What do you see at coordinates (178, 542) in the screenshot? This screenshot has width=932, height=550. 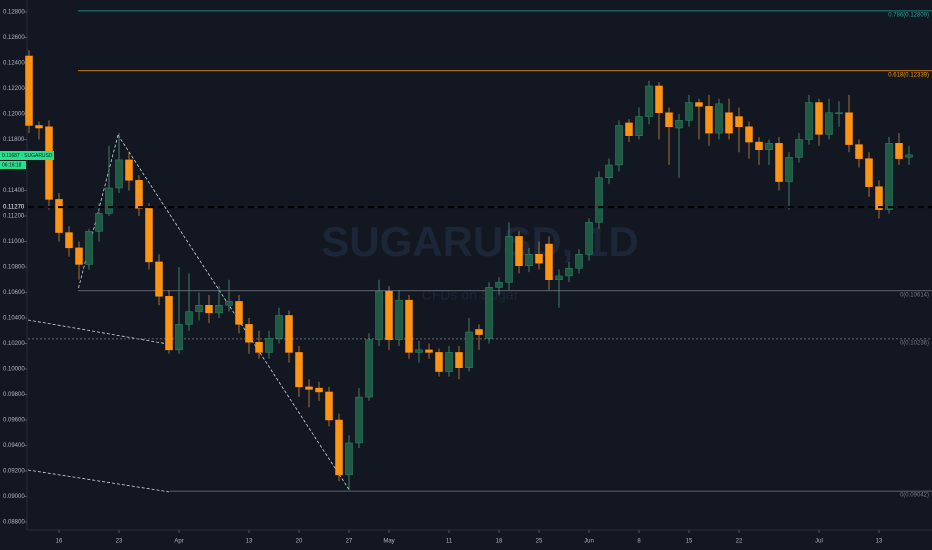 I see `x-tick-label: Apr` at bounding box center [178, 542].